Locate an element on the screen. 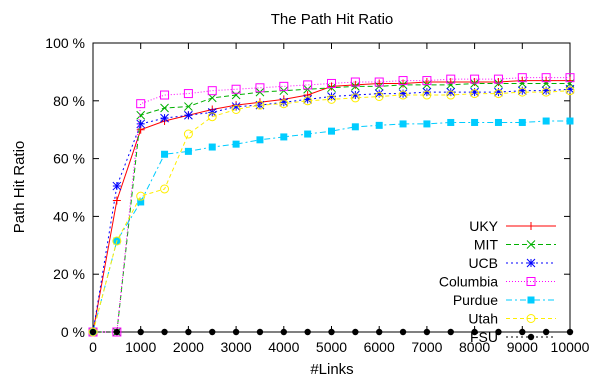 This screenshot has height=380, width=592. x-tick-label: 7000 is located at coordinates (426, 347).